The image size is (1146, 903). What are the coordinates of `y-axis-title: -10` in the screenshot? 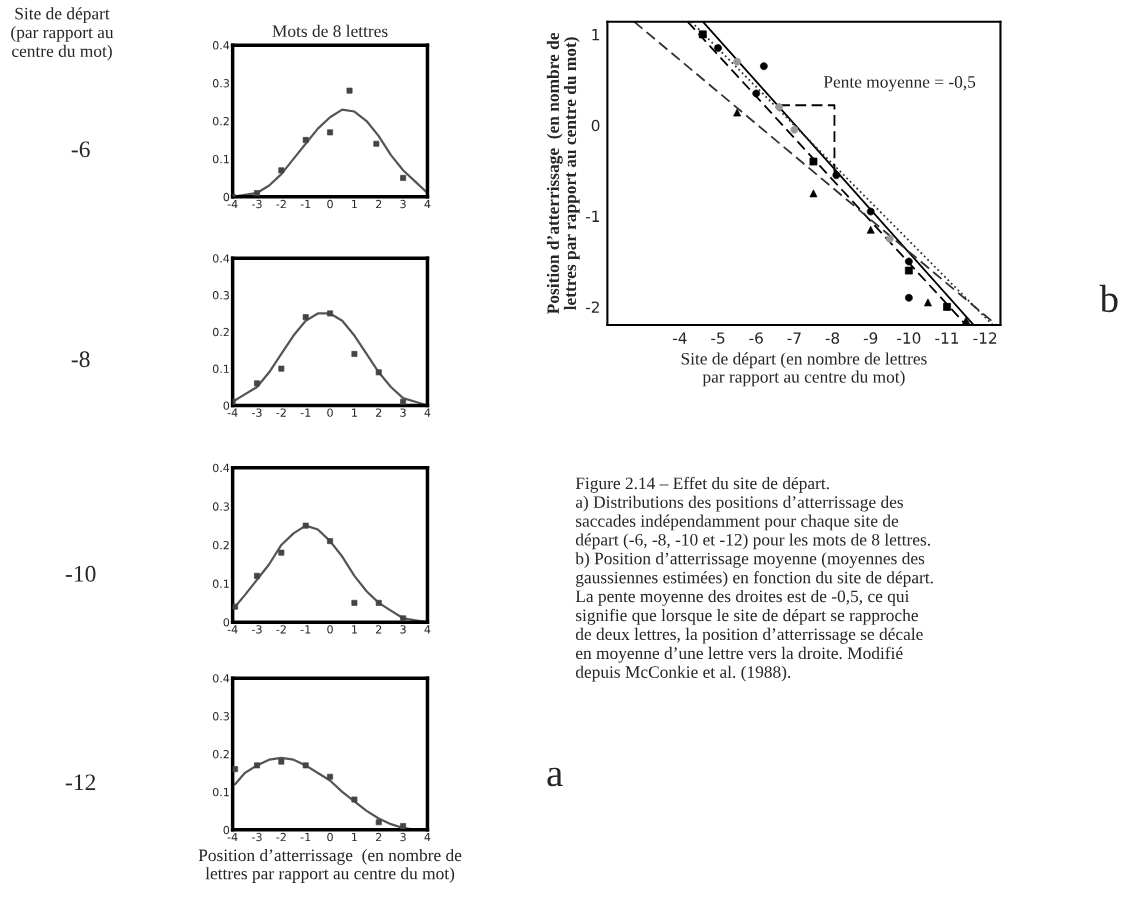 It's located at (80, 573).